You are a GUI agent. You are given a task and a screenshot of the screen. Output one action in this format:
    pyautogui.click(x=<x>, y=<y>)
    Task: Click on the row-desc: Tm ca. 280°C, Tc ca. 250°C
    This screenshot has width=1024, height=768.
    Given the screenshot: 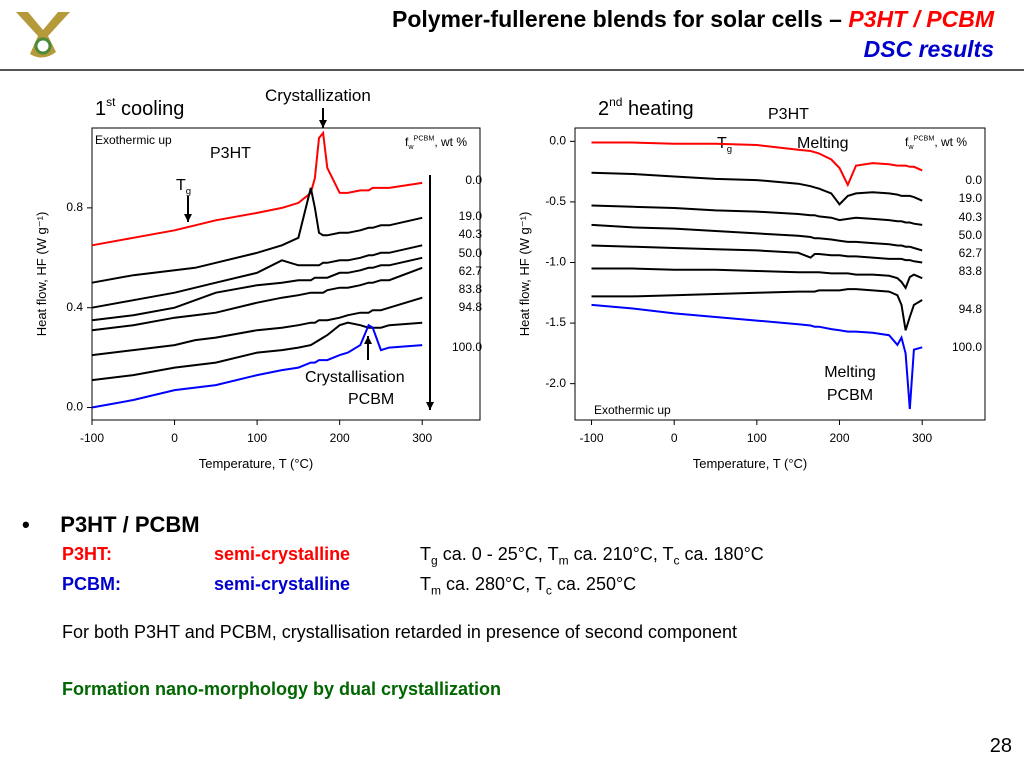 What is the action you would take?
    pyautogui.click(x=528, y=586)
    